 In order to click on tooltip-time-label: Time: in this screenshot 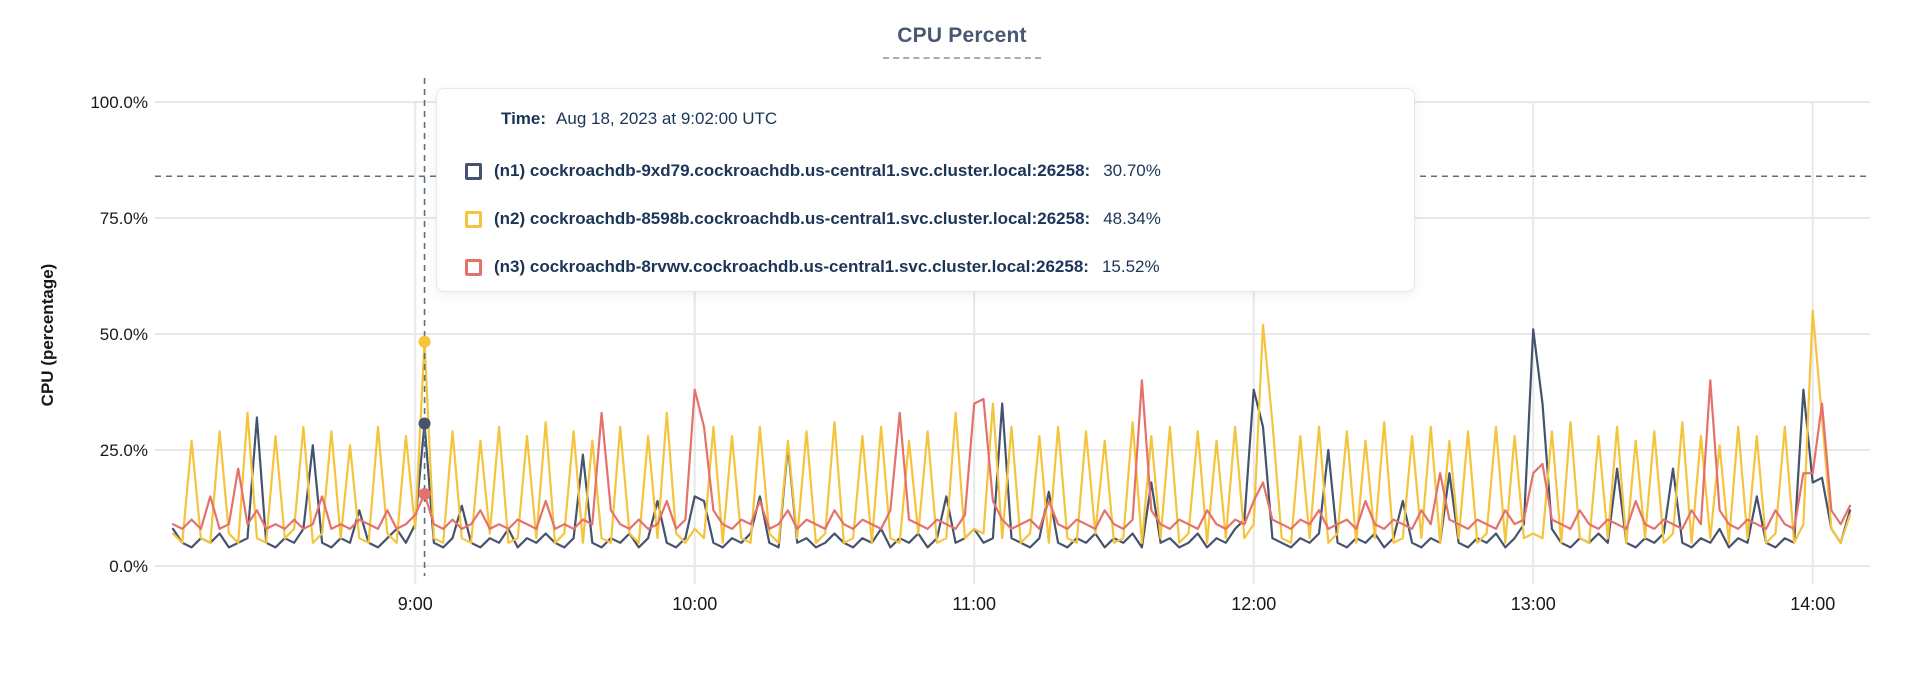, I will do `click(524, 118)`.